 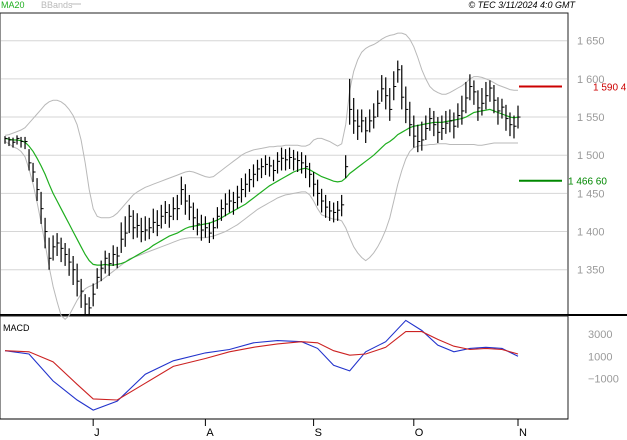 What do you see at coordinates (318, 433) in the screenshot?
I see `x-tick-label: S` at bounding box center [318, 433].